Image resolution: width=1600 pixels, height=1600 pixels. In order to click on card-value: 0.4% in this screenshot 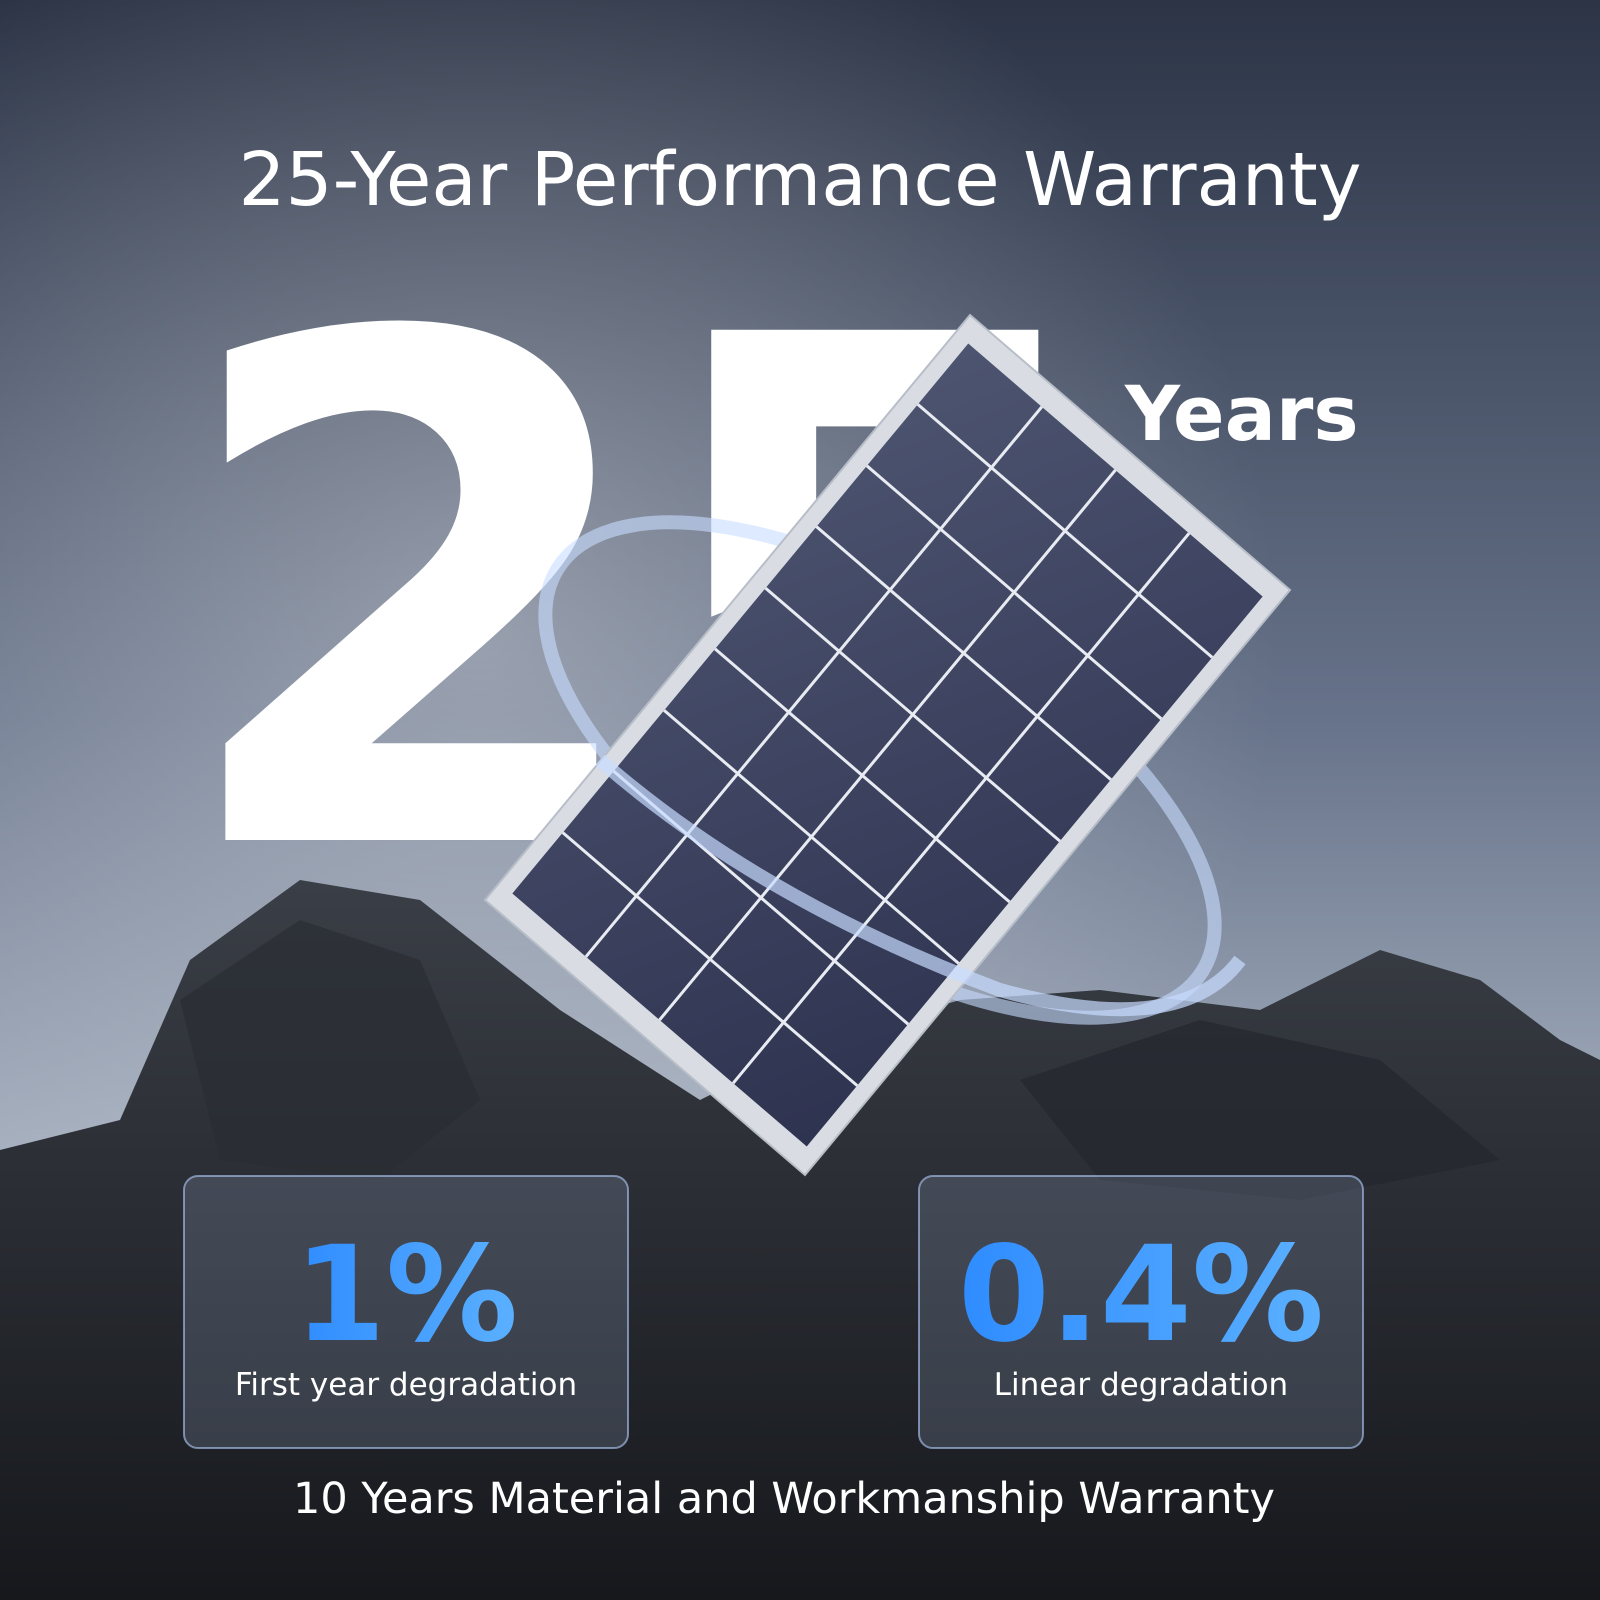, I will do `click(1141, 1295)`.